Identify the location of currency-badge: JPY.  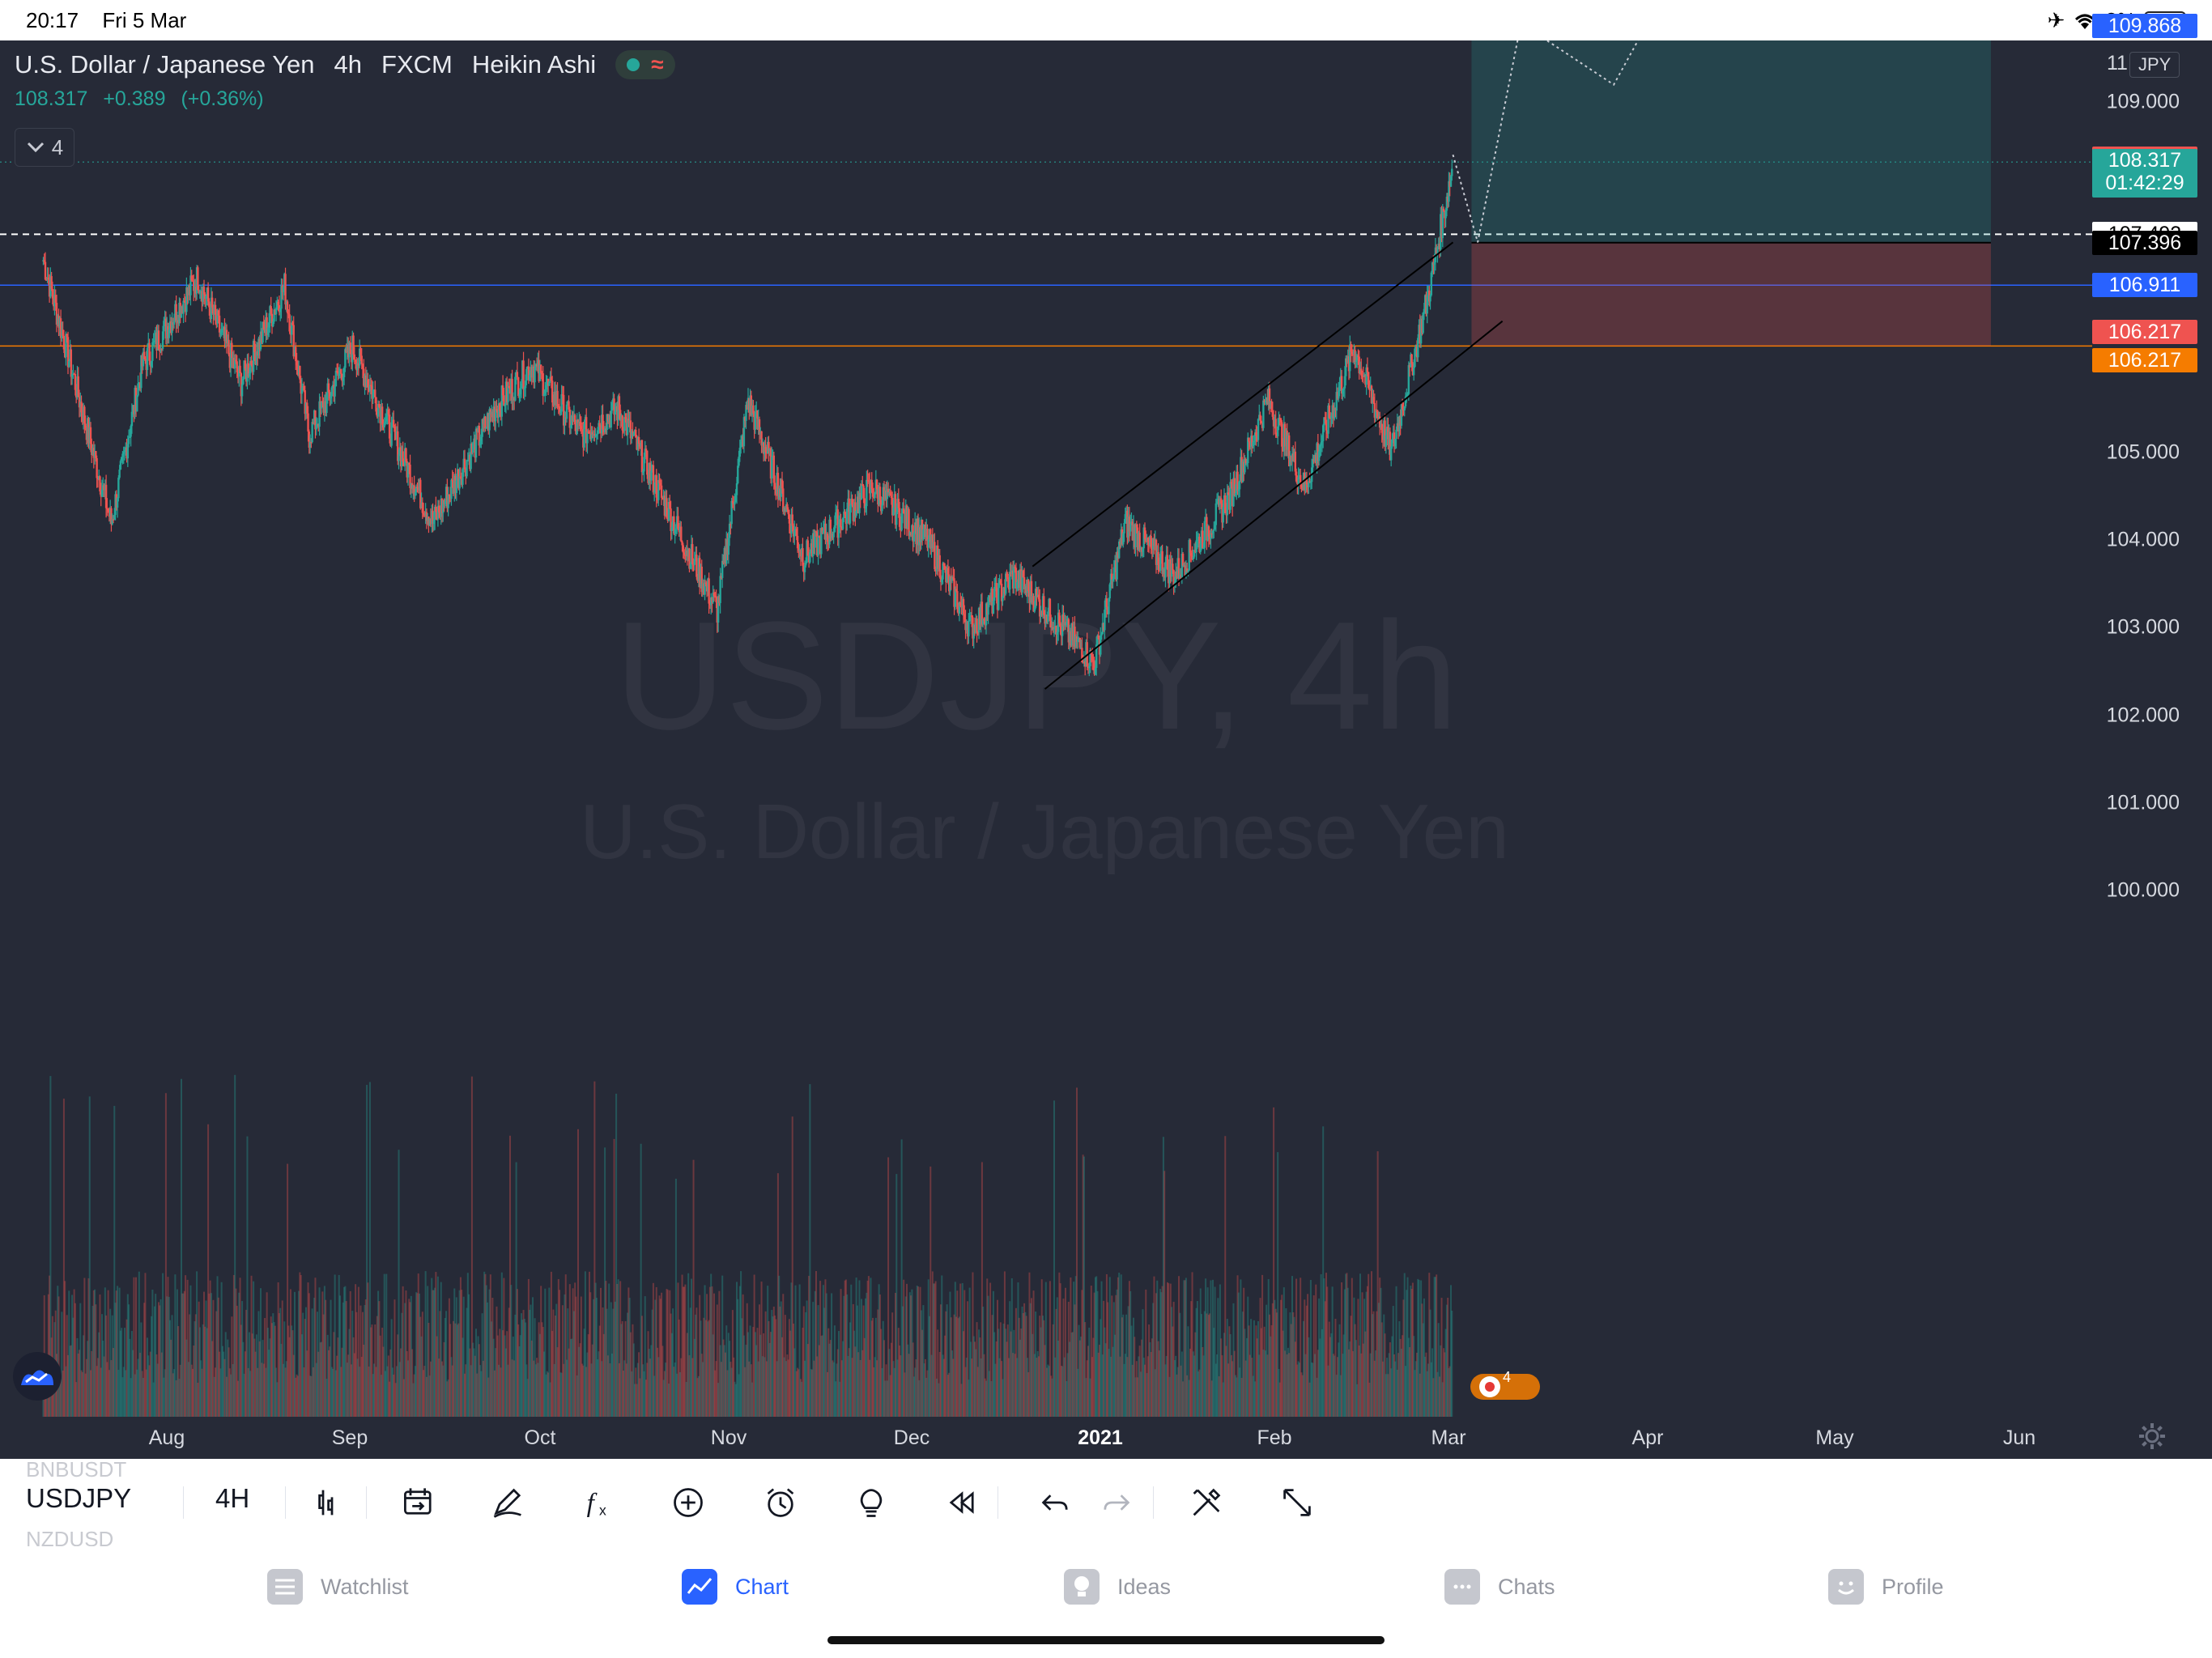
(2154, 65).